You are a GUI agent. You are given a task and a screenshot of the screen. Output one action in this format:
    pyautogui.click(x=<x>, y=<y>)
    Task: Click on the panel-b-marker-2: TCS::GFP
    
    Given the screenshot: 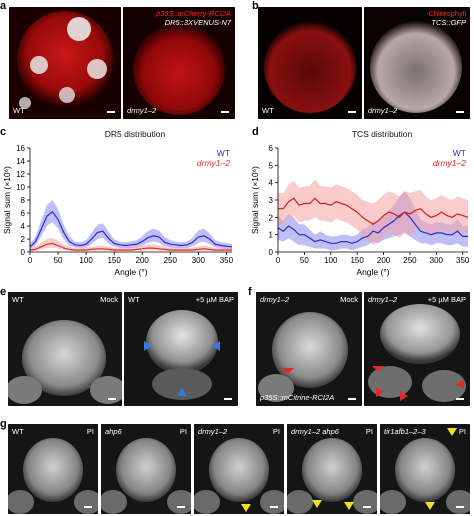 What is the action you would take?
    pyautogui.click(x=448, y=22)
    